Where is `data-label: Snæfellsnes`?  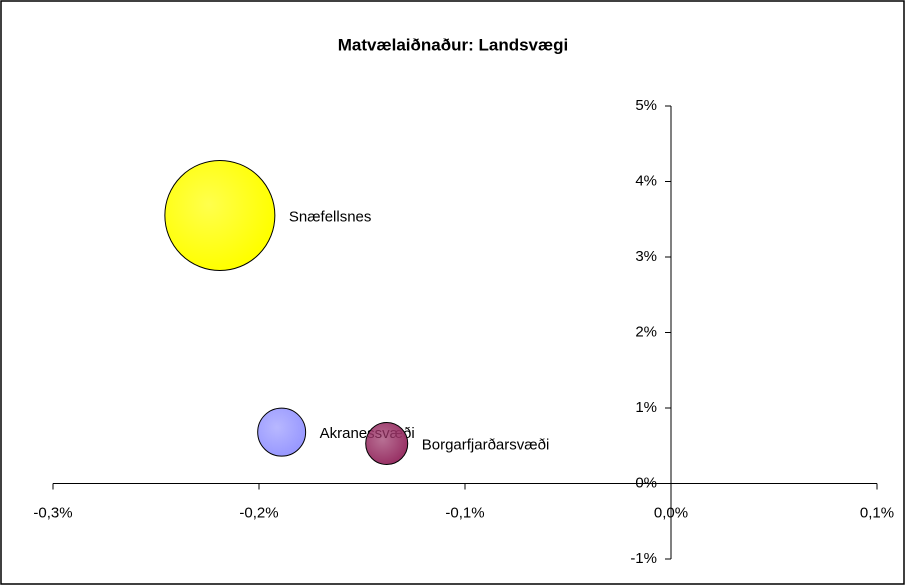
data-label: Snæfellsnes is located at coordinates (330, 216).